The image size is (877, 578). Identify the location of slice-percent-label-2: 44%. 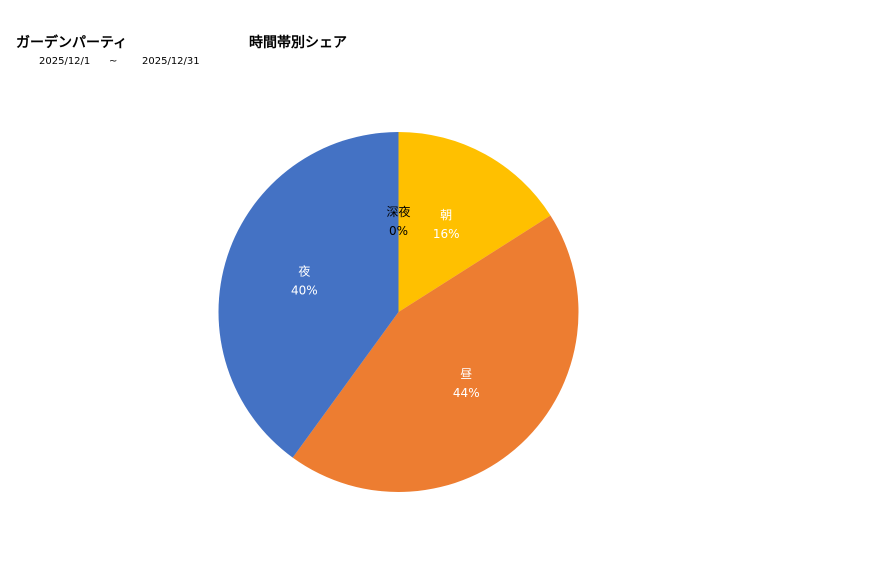
(466, 393).